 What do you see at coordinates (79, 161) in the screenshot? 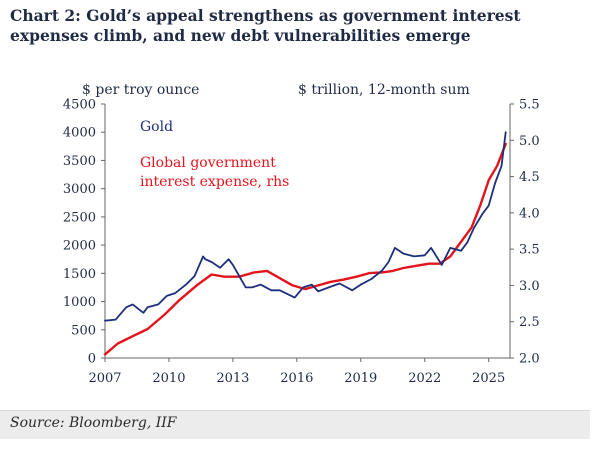
I see `left-tick-label: 3500` at bounding box center [79, 161].